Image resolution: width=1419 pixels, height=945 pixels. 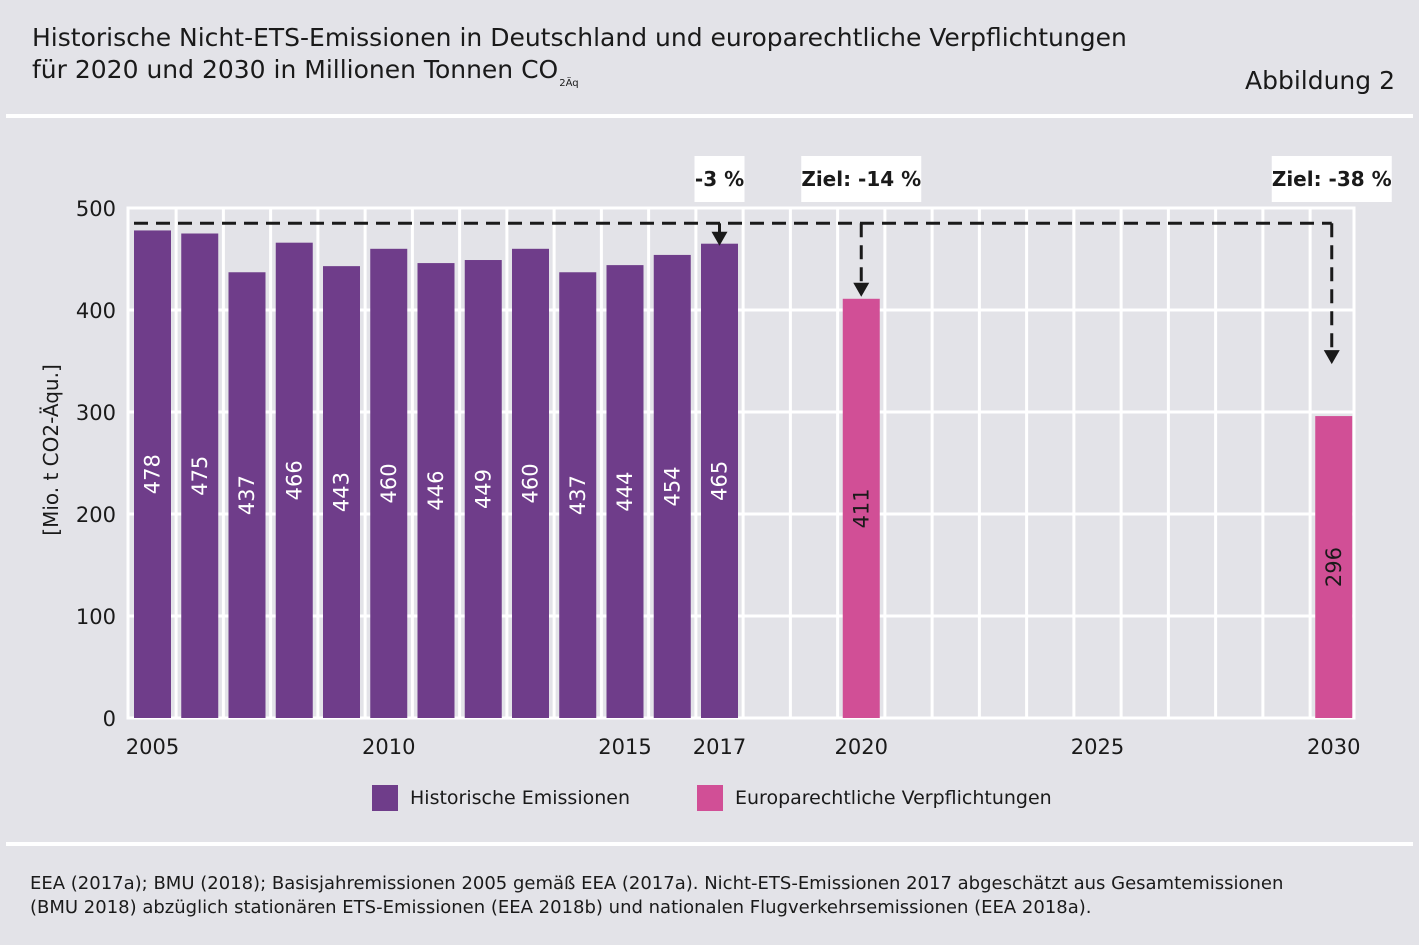 I want to click on bar-value-label: 475, so click(x=200, y=476).